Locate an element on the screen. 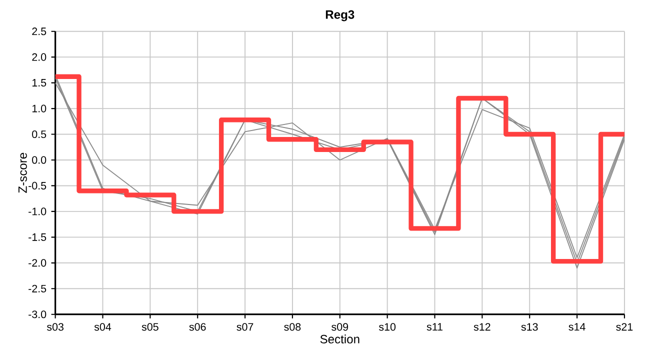  y-tick-label: 1.0 is located at coordinates (39, 108).